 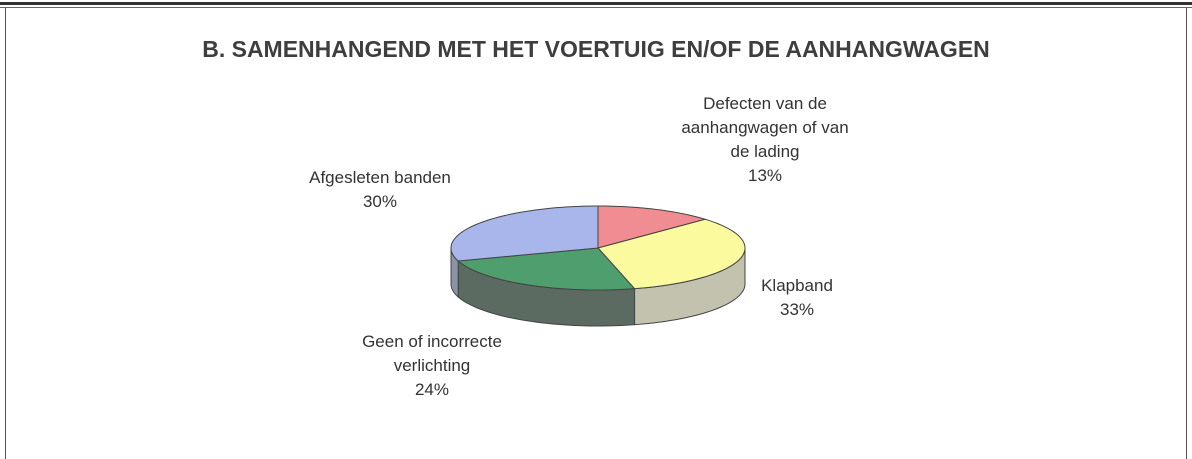 What do you see at coordinates (380, 190) in the screenshot?
I see `slice-label: Afgesleten banden 30%` at bounding box center [380, 190].